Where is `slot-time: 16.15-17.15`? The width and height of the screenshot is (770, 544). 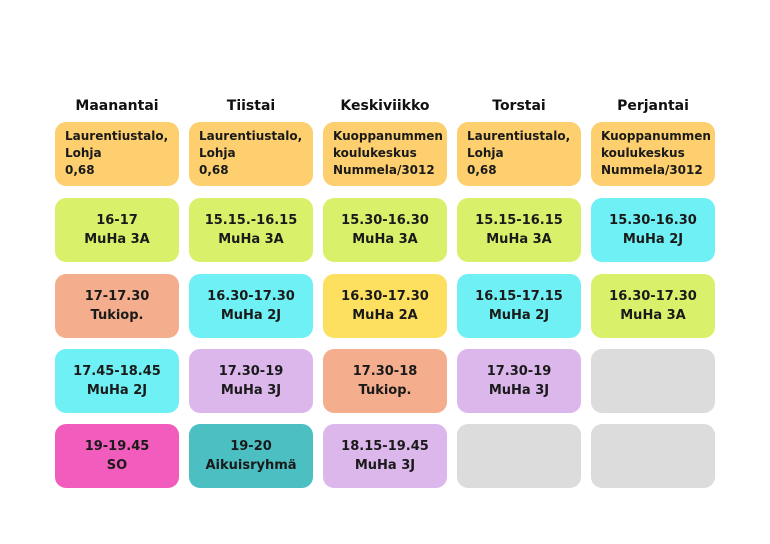 slot-time: 16.15-17.15 is located at coordinates (519, 296).